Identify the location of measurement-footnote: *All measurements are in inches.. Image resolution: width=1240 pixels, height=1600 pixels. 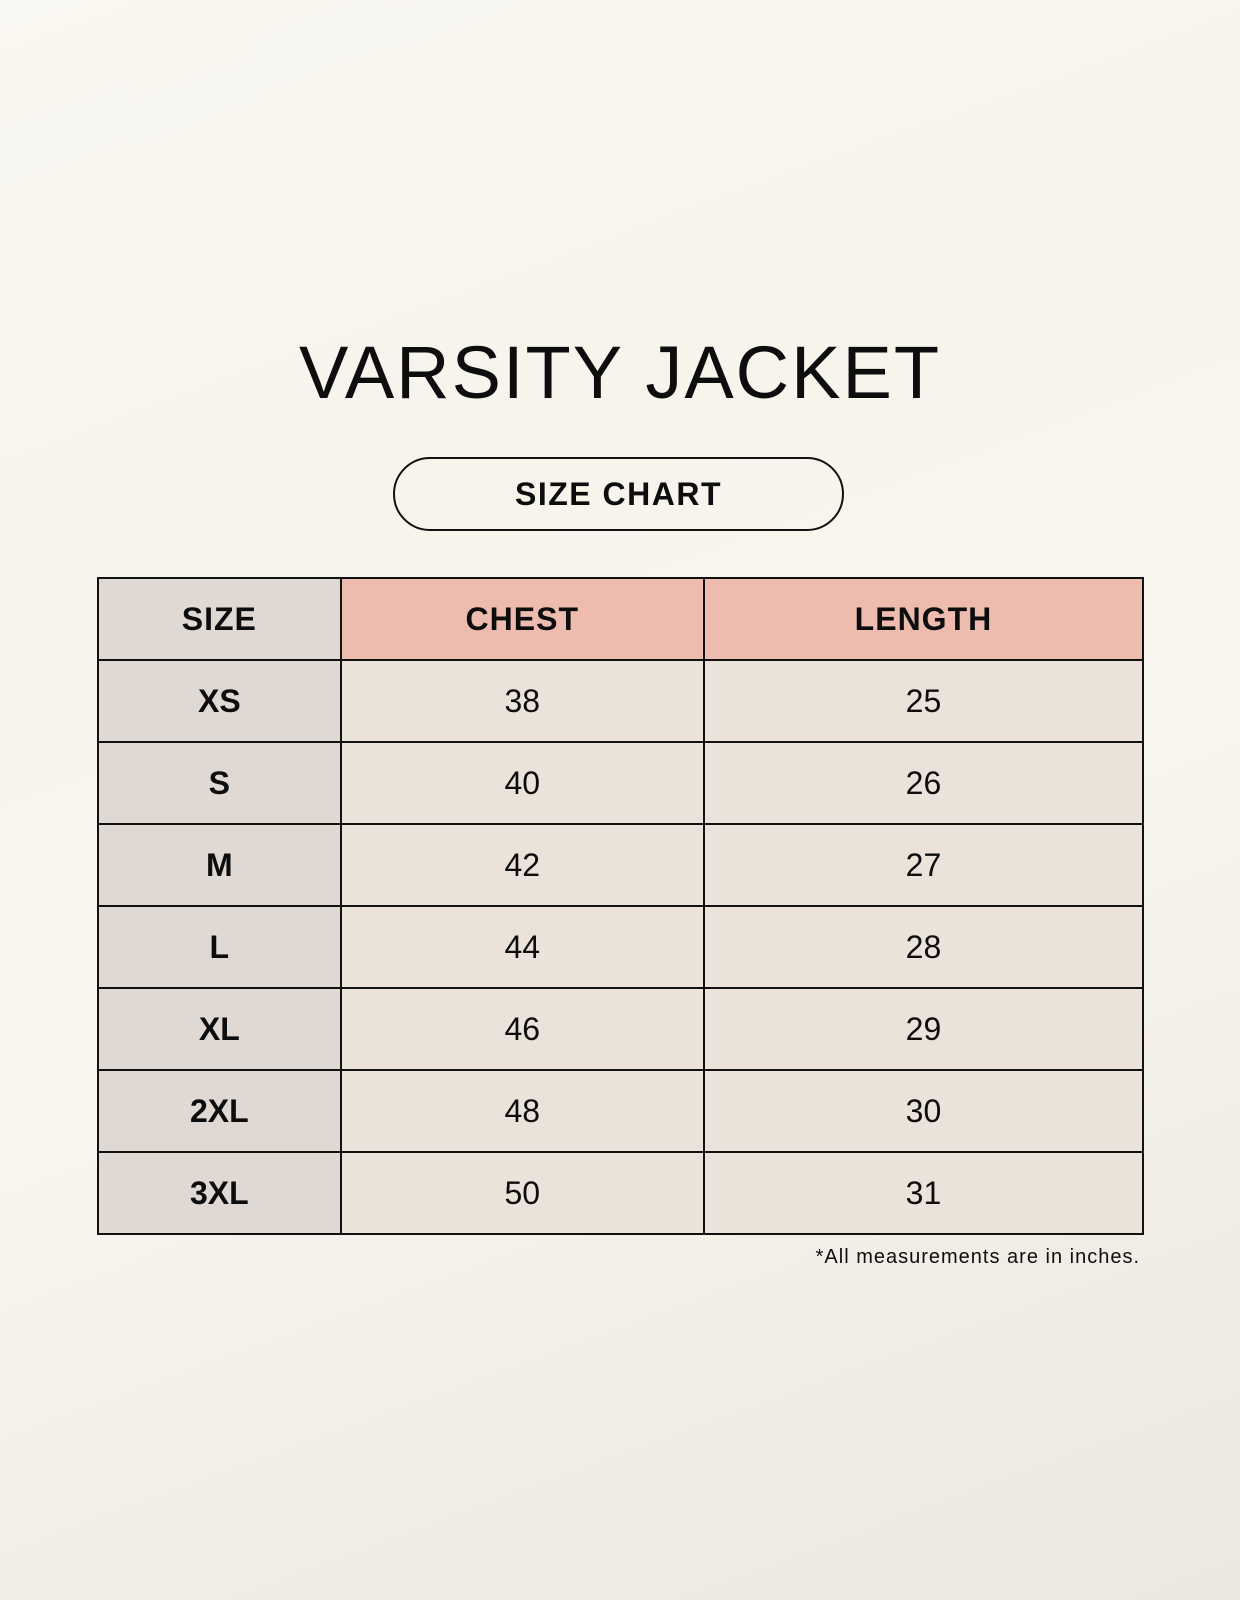
(977, 1257).